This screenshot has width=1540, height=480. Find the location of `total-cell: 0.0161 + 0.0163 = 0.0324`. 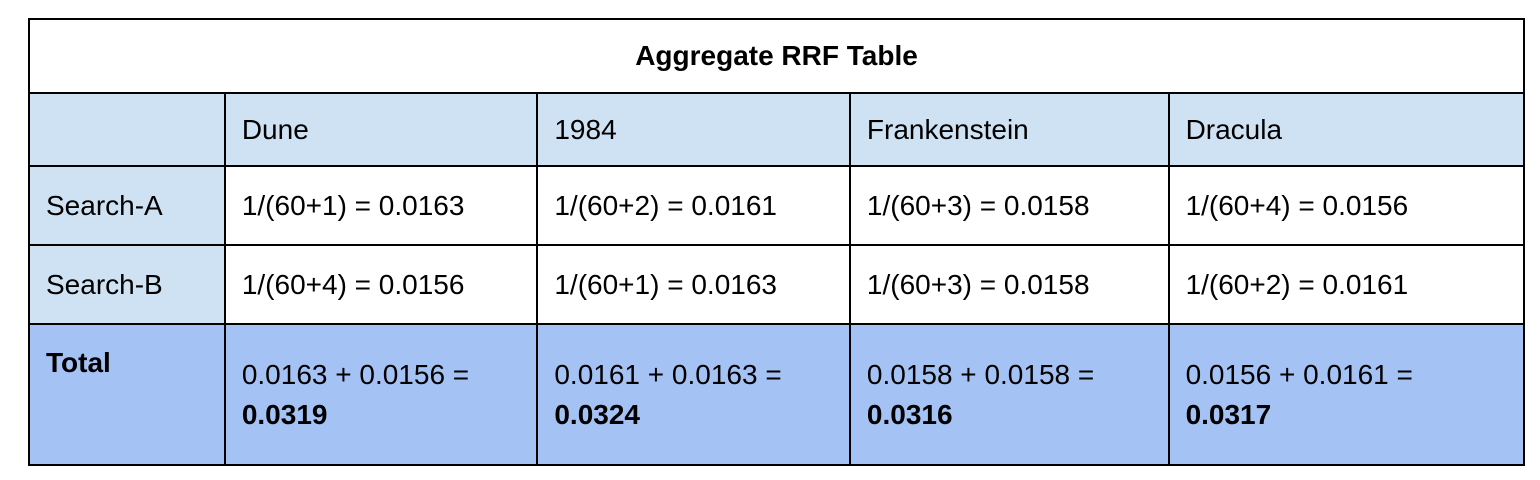

total-cell: 0.0161 + 0.0163 = 0.0324 is located at coordinates (693, 394).